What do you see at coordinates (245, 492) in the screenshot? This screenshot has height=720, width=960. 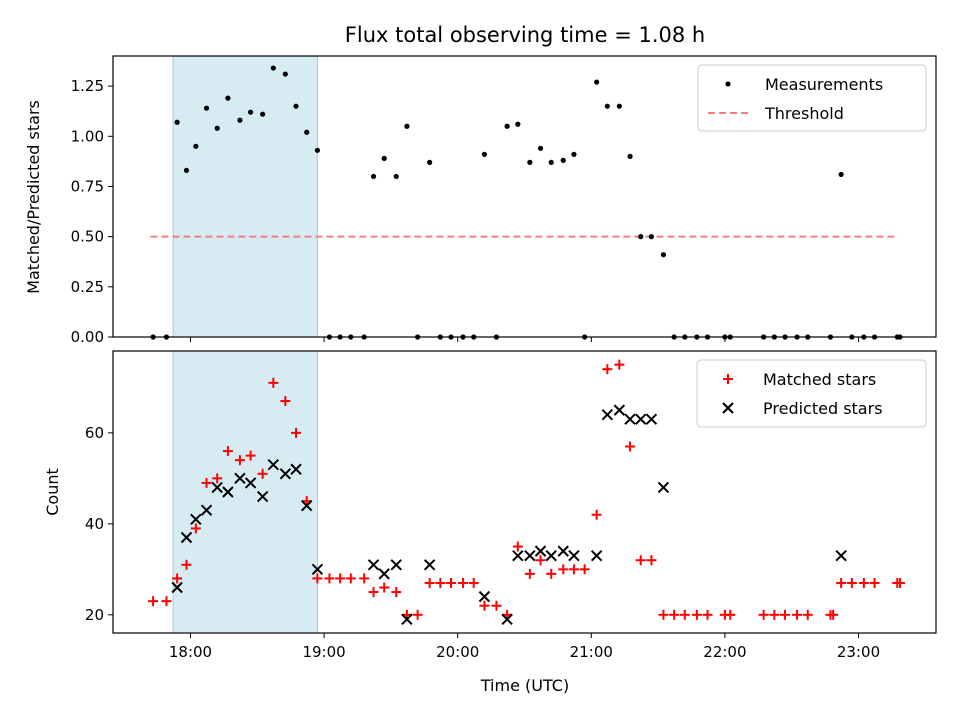 I see `bottom-observing-span` at bounding box center [245, 492].